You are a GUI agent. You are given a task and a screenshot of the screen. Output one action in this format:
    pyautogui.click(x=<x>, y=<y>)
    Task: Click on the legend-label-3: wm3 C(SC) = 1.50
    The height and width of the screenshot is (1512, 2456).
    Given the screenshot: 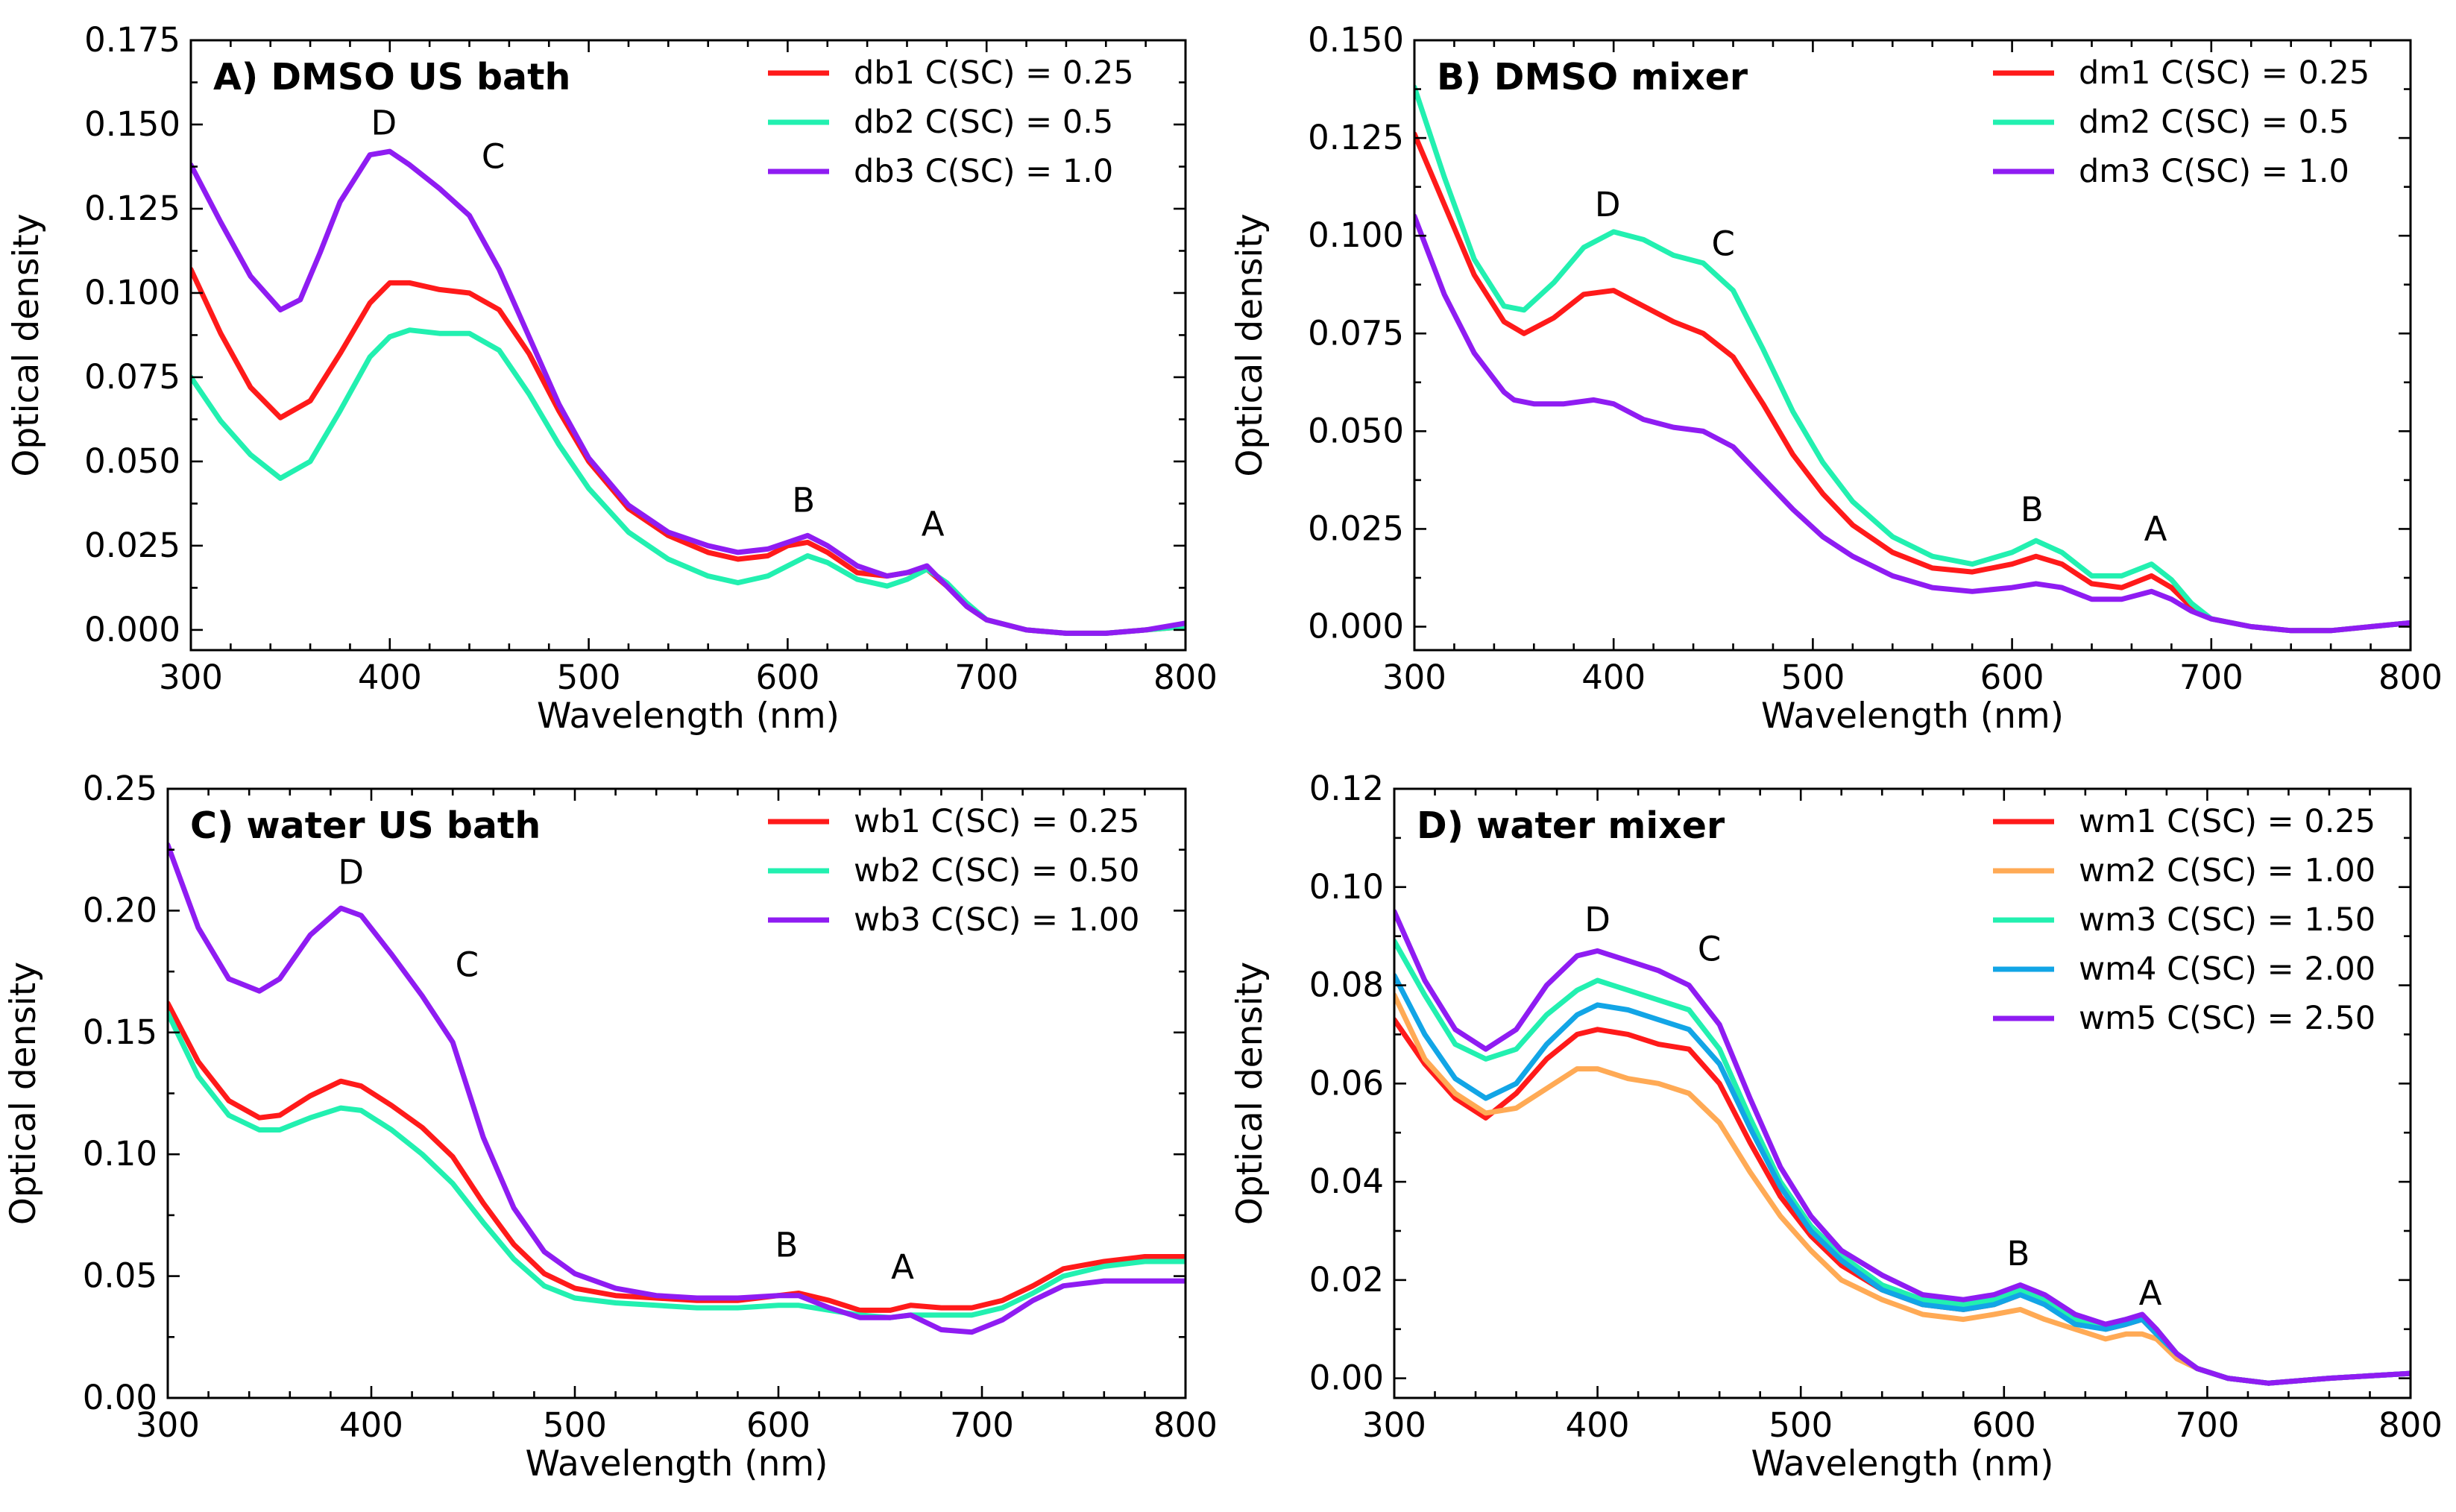 What is the action you would take?
    pyautogui.click(x=2227, y=920)
    